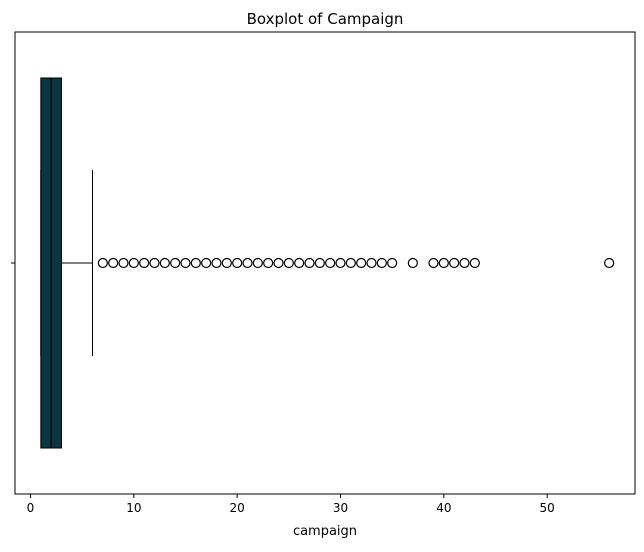 The width and height of the screenshot is (644, 552). What do you see at coordinates (325, 531) in the screenshot?
I see `x-axis-label: campaign` at bounding box center [325, 531].